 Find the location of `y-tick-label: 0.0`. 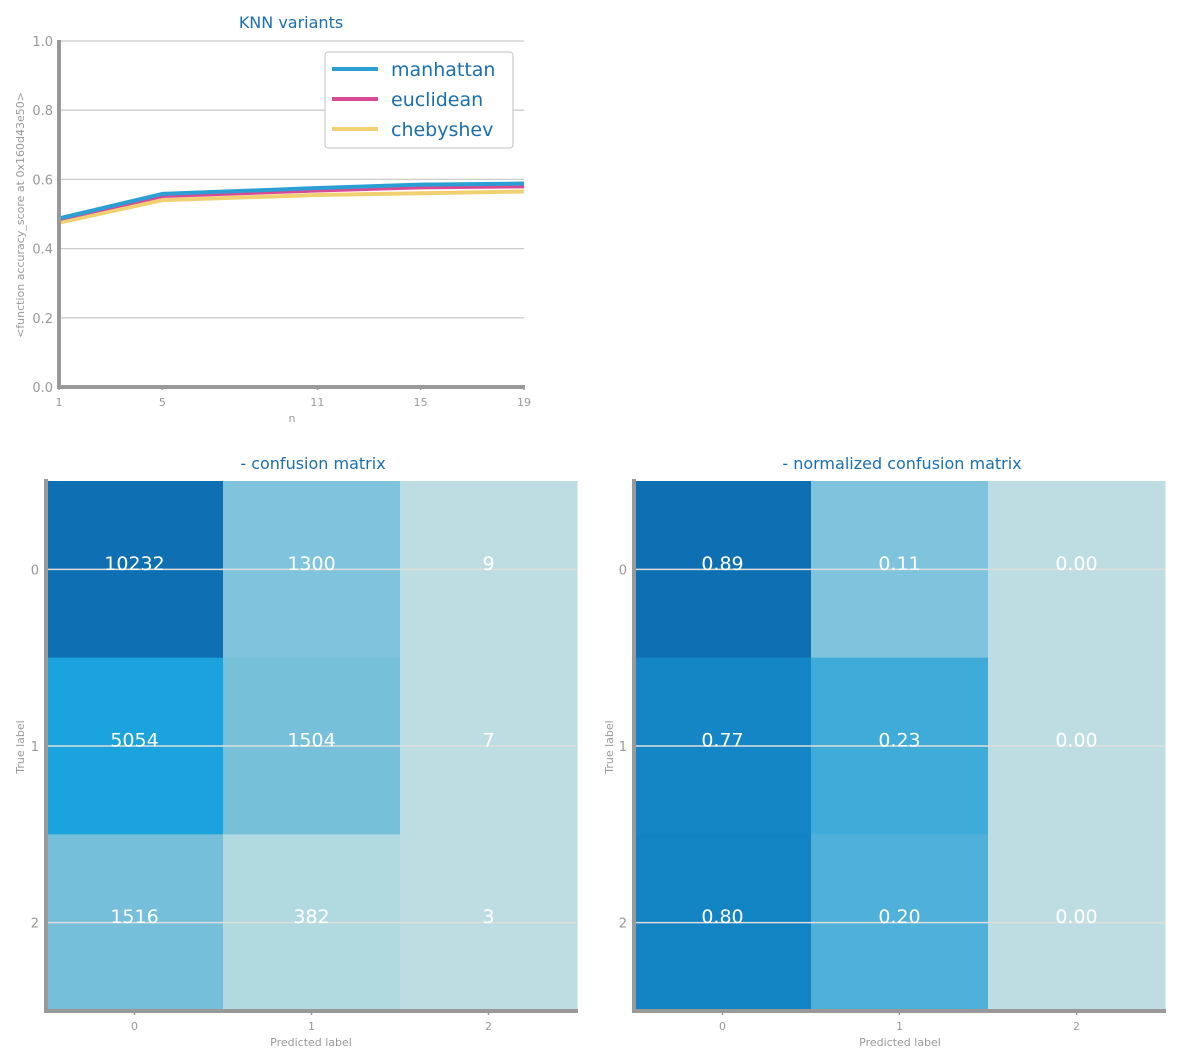

y-tick-label: 0.0 is located at coordinates (42, 388).